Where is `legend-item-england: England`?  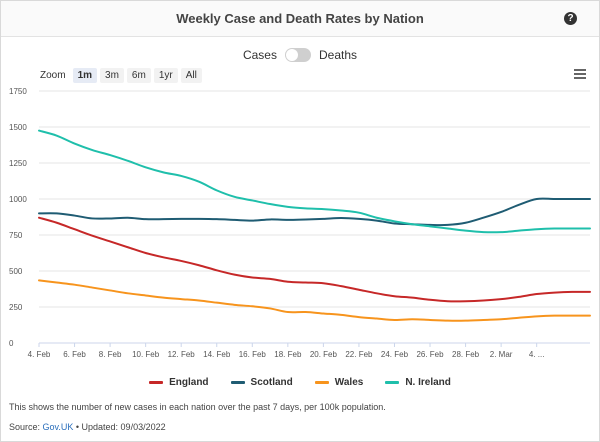 legend-item-england: England is located at coordinates (179, 382).